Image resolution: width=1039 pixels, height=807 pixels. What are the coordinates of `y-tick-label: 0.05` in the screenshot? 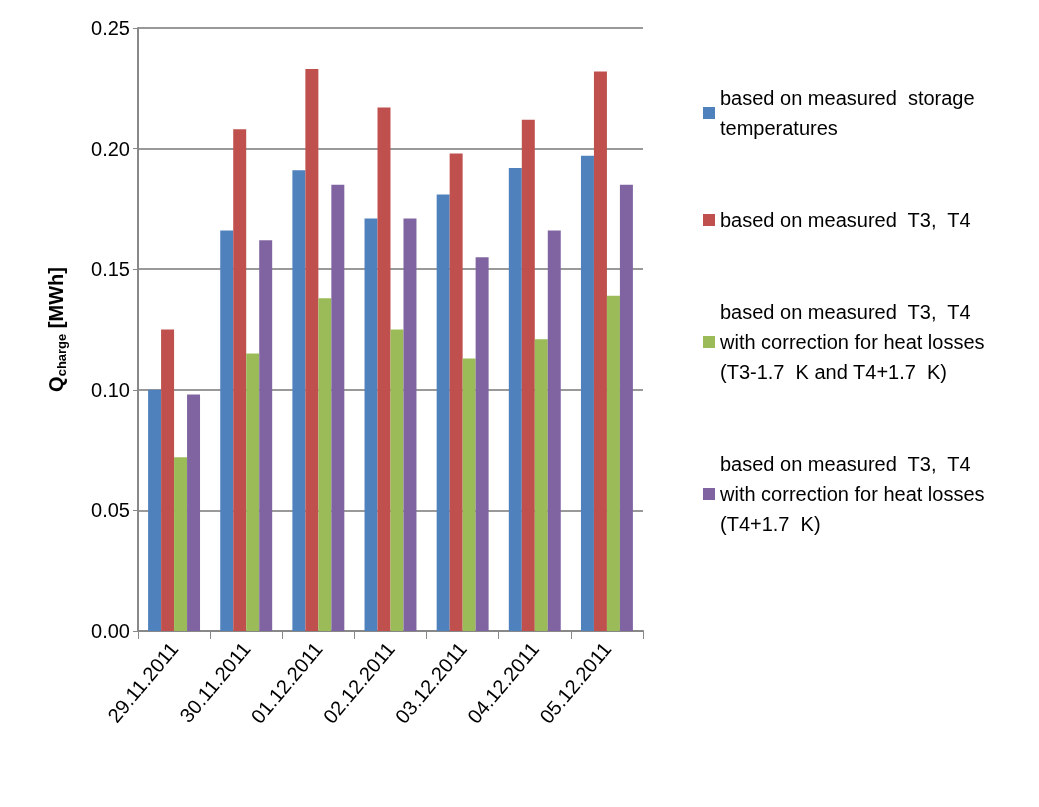 It's located at (110, 510).